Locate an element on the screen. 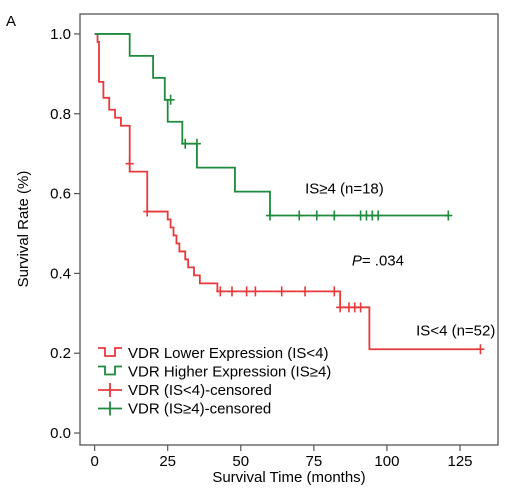 This screenshot has height=503, width=509. annotation: P= .034 is located at coordinates (378, 260).